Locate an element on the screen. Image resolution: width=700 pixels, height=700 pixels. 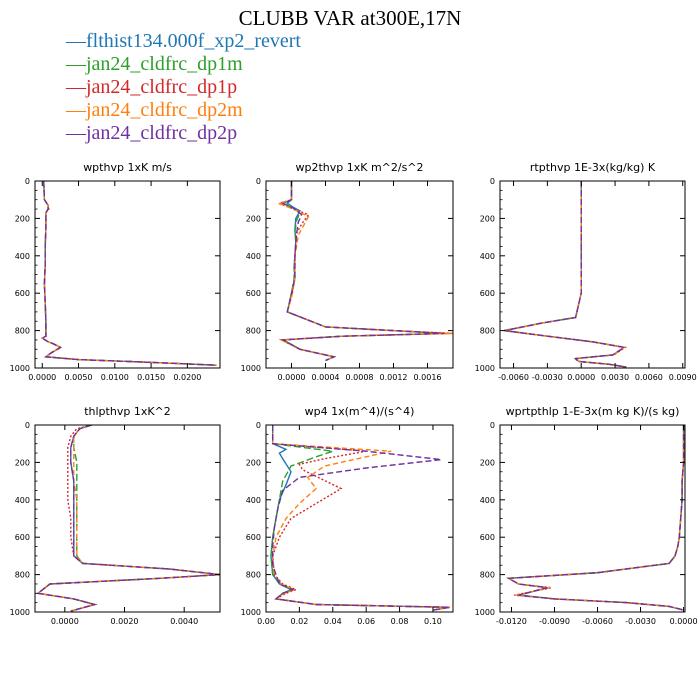
panel-1-ytick-label-1: 200 is located at coordinates (253, 218).